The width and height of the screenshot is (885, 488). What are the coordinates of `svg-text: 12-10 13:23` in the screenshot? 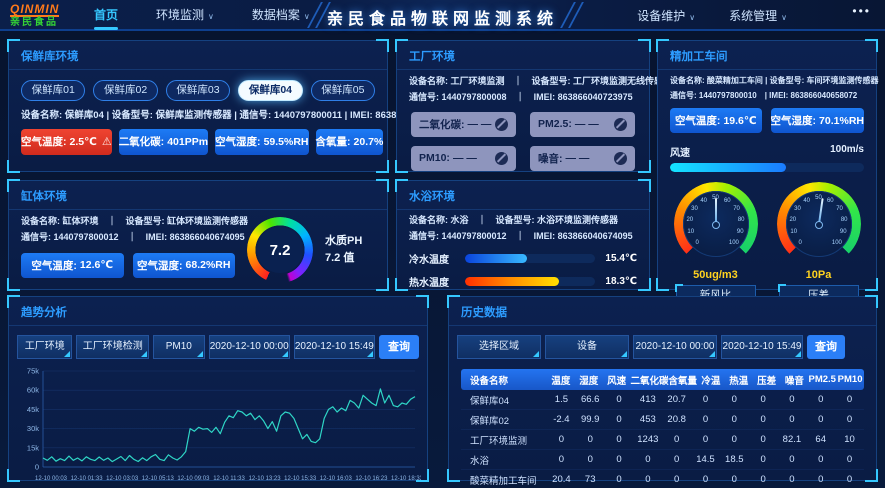 It's located at (265, 479).